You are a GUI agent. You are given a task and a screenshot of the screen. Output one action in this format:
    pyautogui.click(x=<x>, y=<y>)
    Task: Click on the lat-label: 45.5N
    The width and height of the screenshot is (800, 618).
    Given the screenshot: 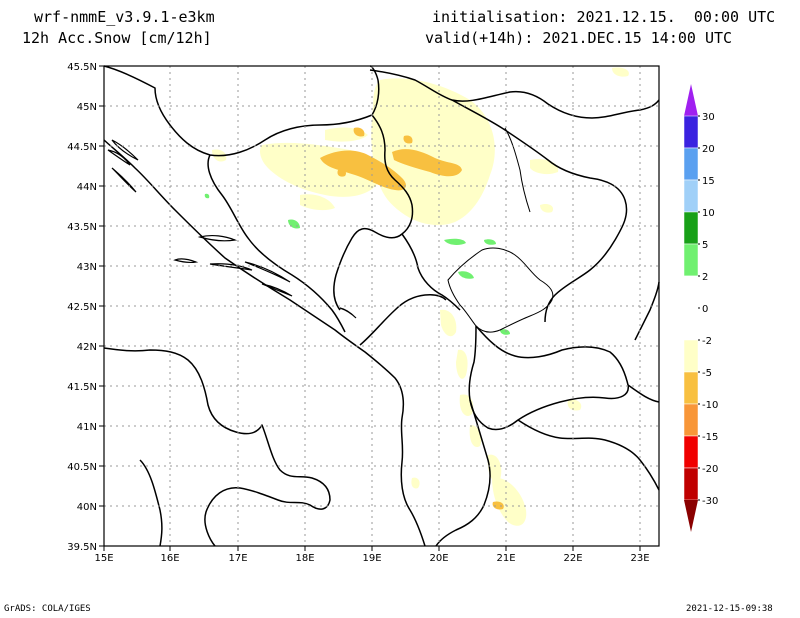 What is the action you would take?
    pyautogui.click(x=82, y=67)
    